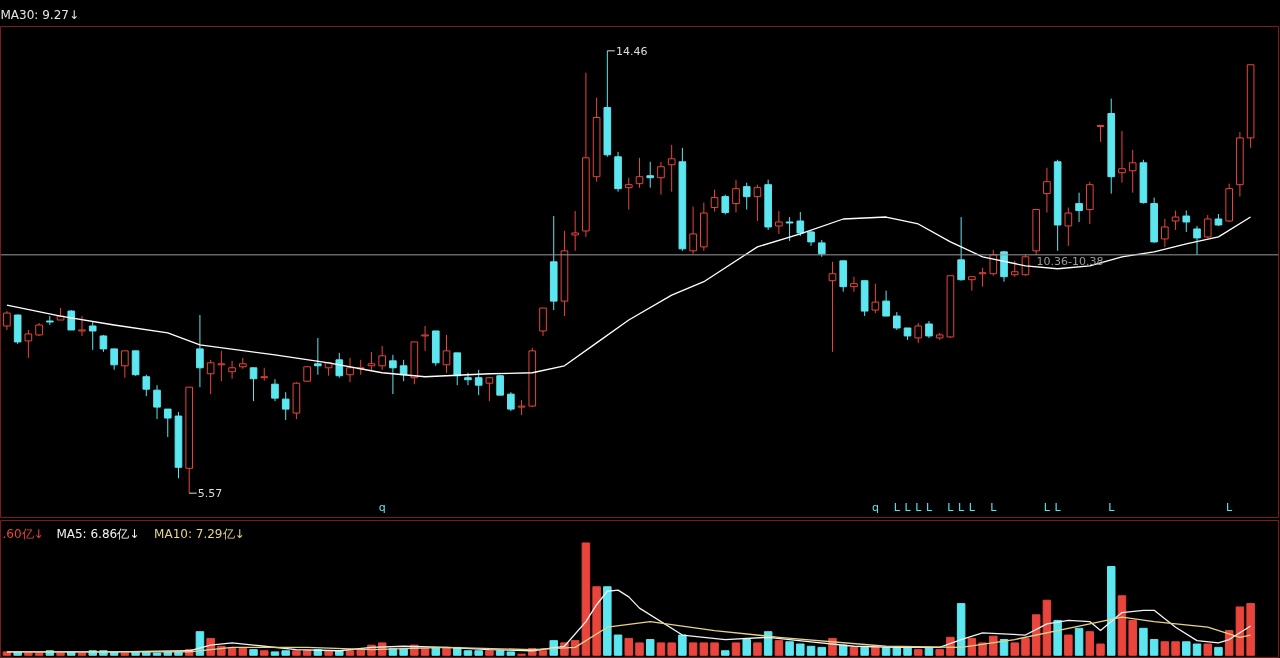 The width and height of the screenshot is (1280, 658). I want to click on ref-line-label: 10.36-10.38, so click(1070, 261).